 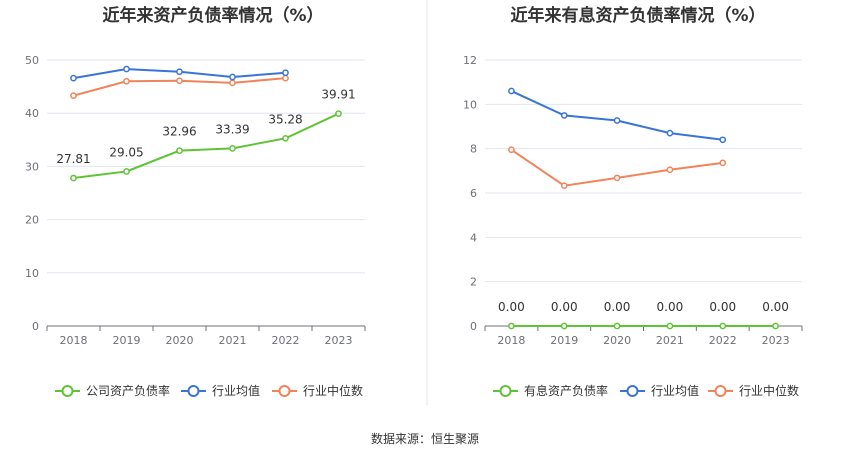 What do you see at coordinates (473, 193) in the screenshot?
I see `y-tick-label: 6` at bounding box center [473, 193].